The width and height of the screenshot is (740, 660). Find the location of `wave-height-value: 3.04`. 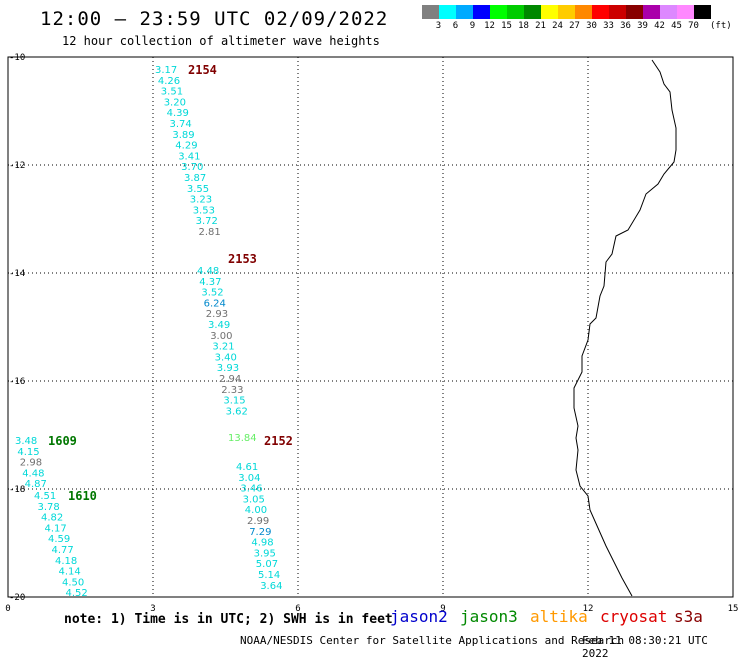

wave-height-value: 3.04 is located at coordinates (249, 478).